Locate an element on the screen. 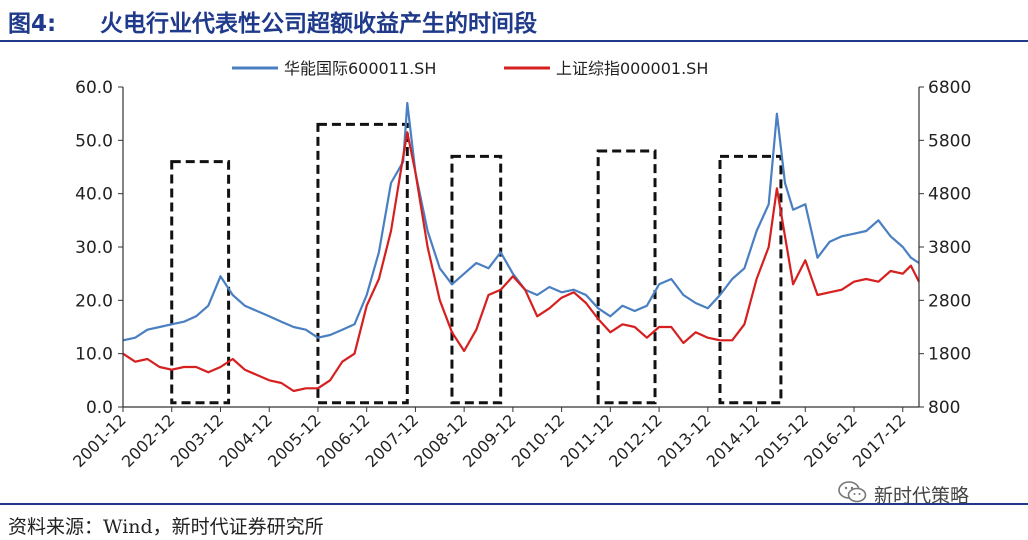 Image resolution: width=1028 pixels, height=540 pixels. figure-title: 图4: 火电行业代表性公司超额收益产生的时间段 is located at coordinates (272, 21).